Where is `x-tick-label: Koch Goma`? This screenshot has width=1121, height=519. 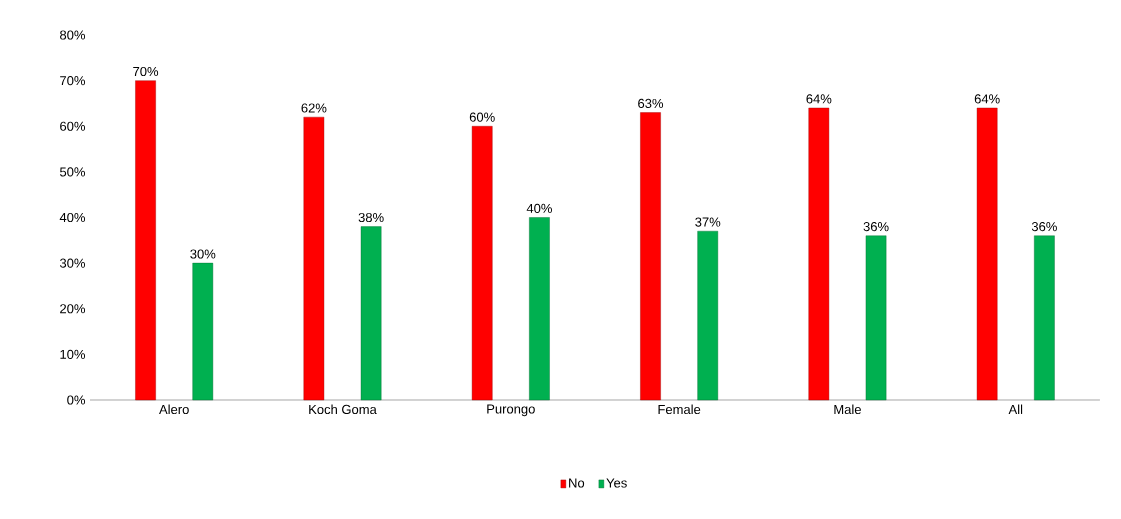 x-tick-label: Koch Goma is located at coordinates (343, 409).